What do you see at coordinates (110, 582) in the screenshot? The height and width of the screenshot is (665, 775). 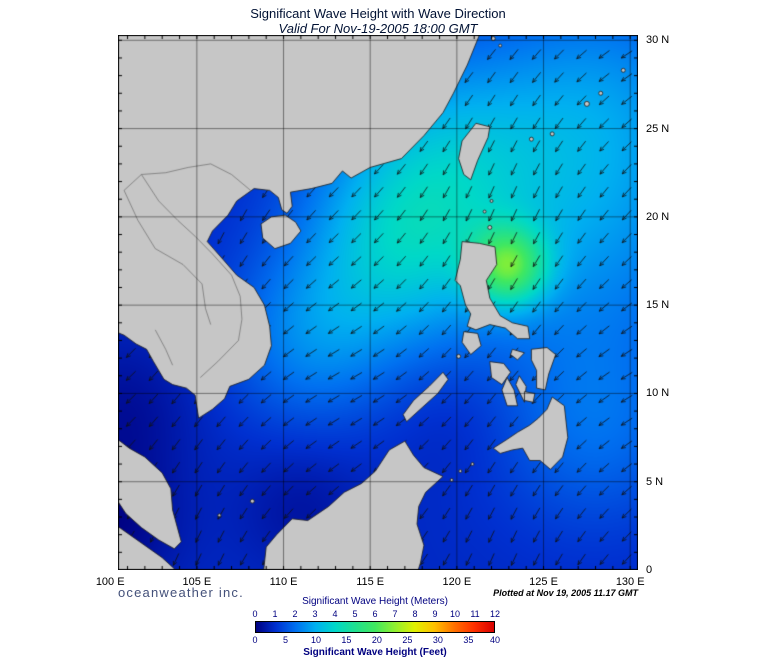 I see `x-axis-tick-label: 100 E` at bounding box center [110, 582].